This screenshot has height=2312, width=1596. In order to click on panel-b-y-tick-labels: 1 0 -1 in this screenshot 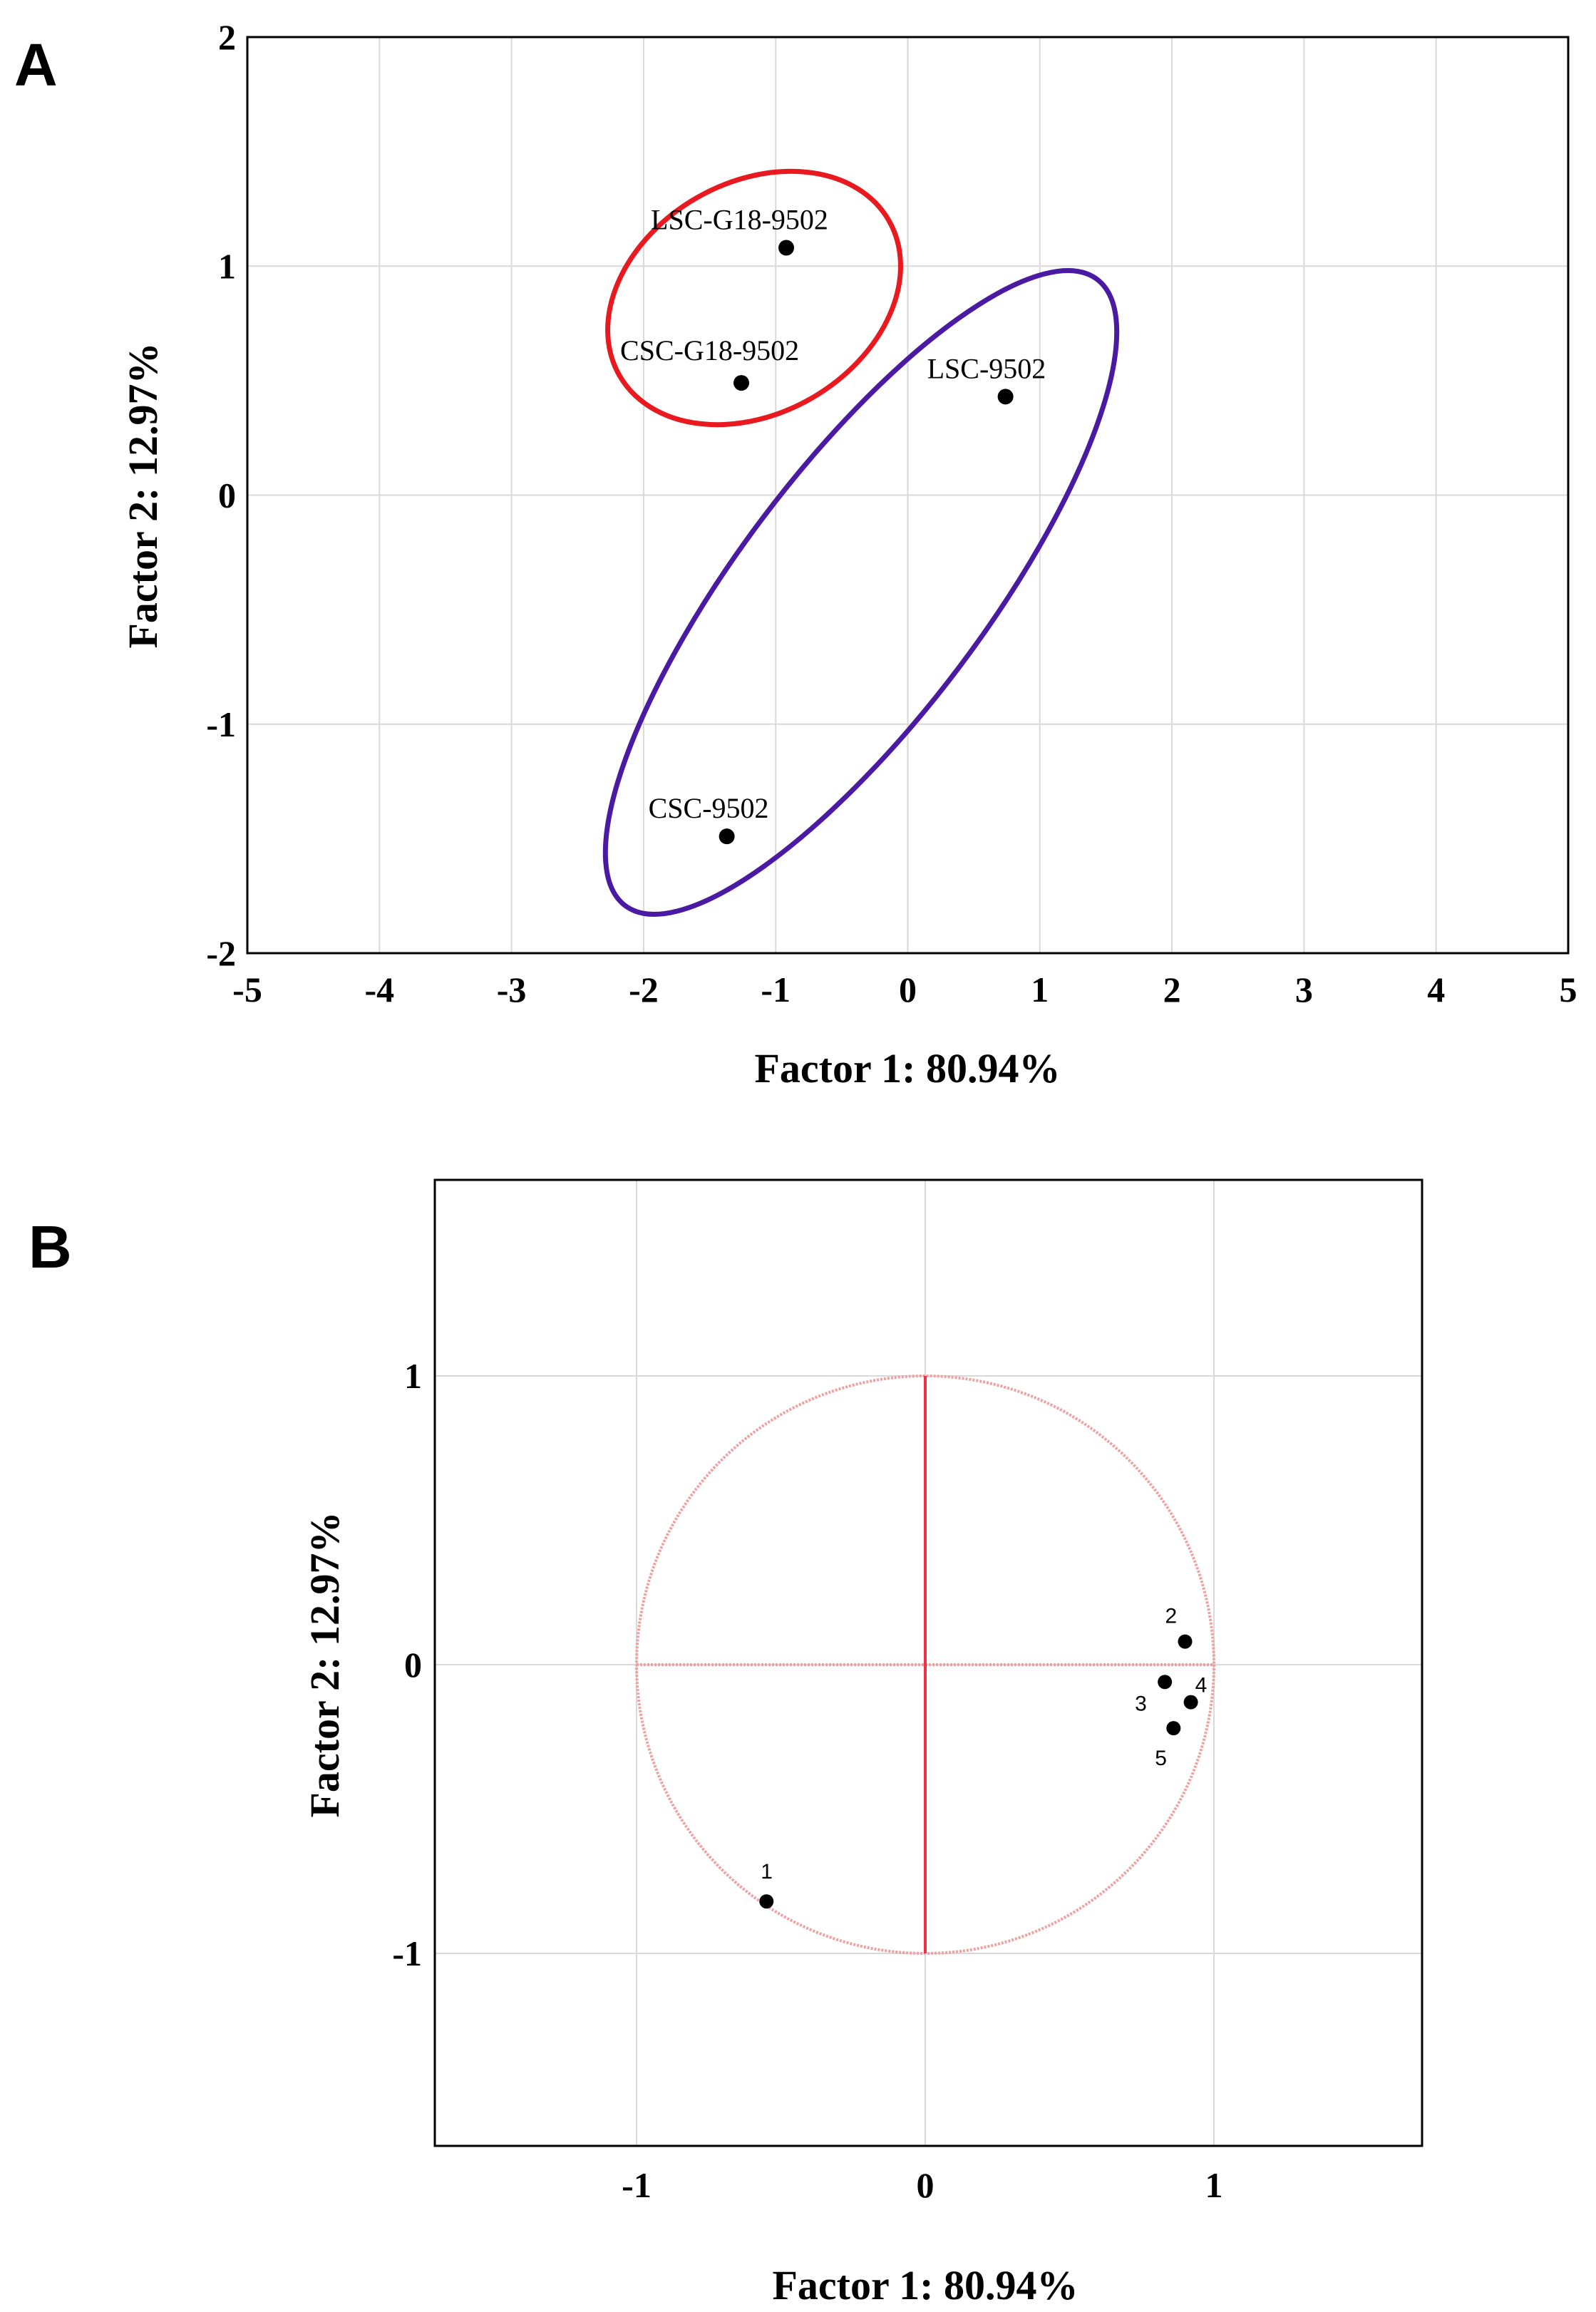, I will do `click(407, 1664)`.